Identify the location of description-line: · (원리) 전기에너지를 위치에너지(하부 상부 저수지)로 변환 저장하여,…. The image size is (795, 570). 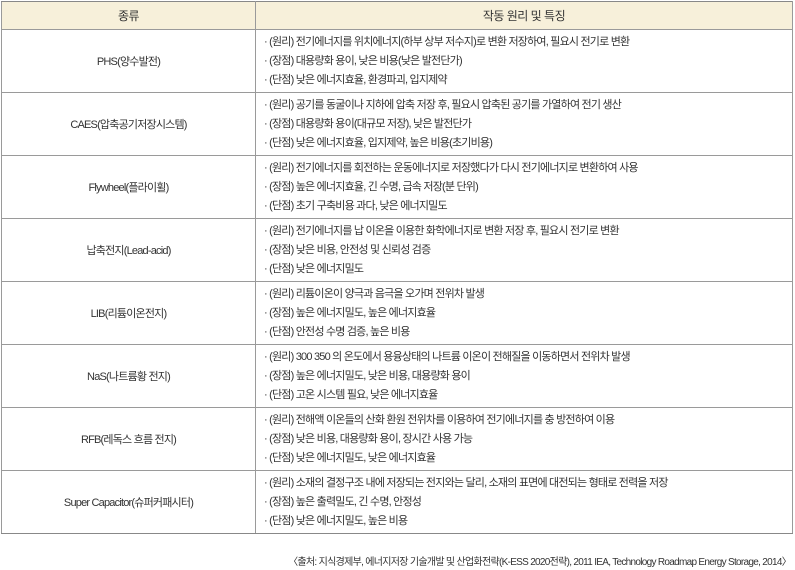
(447, 41).